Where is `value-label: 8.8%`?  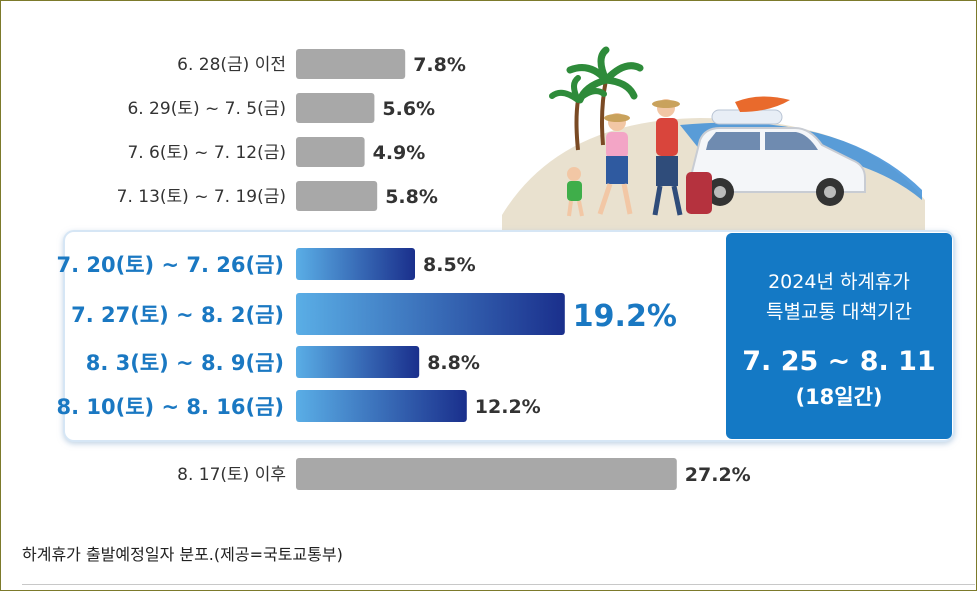
value-label: 8.8% is located at coordinates (453, 363).